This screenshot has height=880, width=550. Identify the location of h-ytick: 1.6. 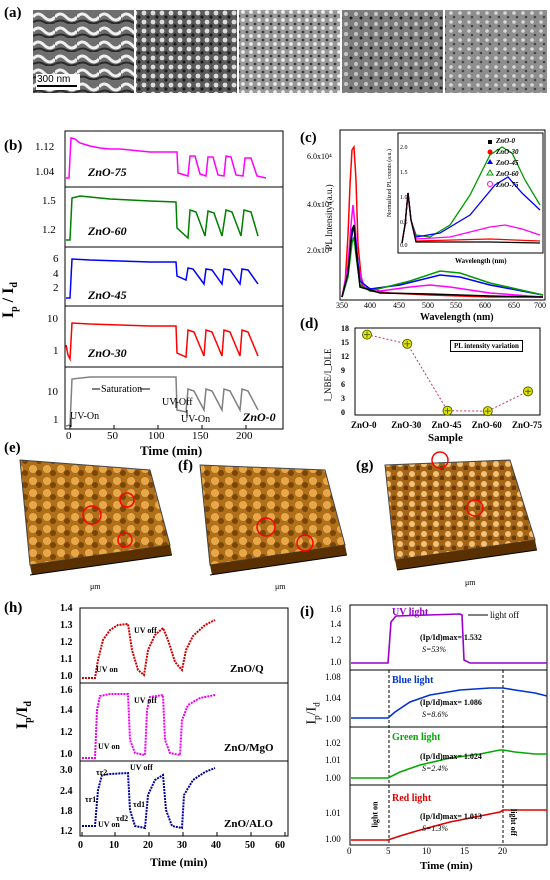
(66, 690).